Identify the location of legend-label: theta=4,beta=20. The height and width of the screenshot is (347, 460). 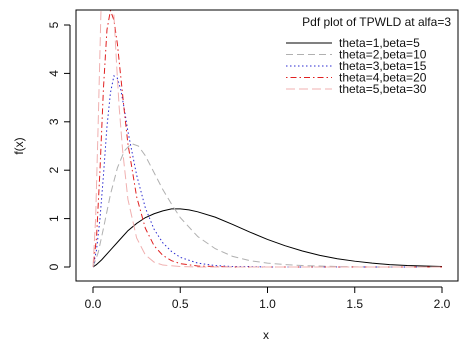
(383, 78).